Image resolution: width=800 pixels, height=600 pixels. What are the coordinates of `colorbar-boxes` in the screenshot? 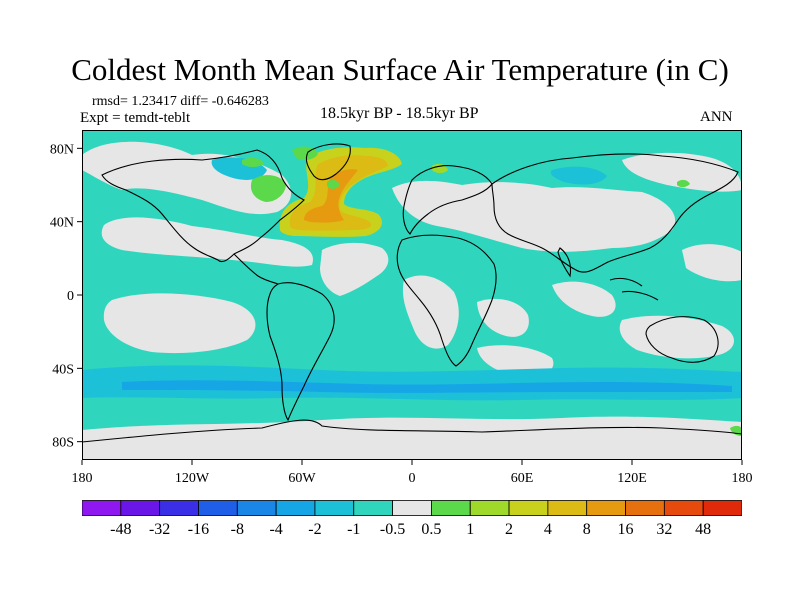 It's located at (412, 508).